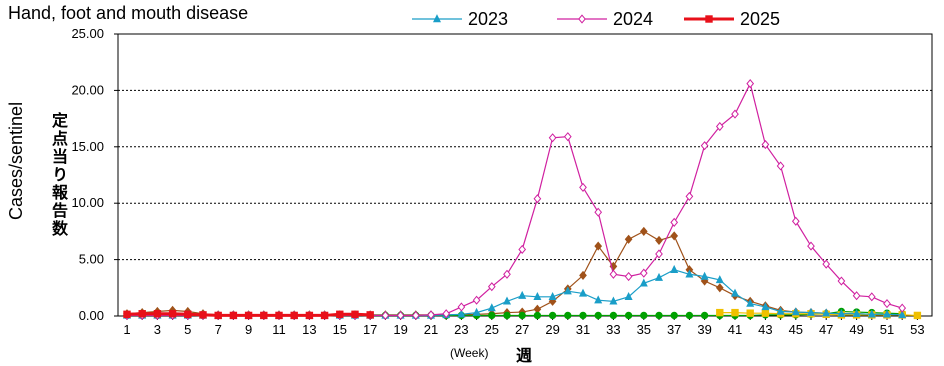 The height and width of the screenshot is (366, 944). I want to click on y-tick-label: 25.00, so click(87, 33).